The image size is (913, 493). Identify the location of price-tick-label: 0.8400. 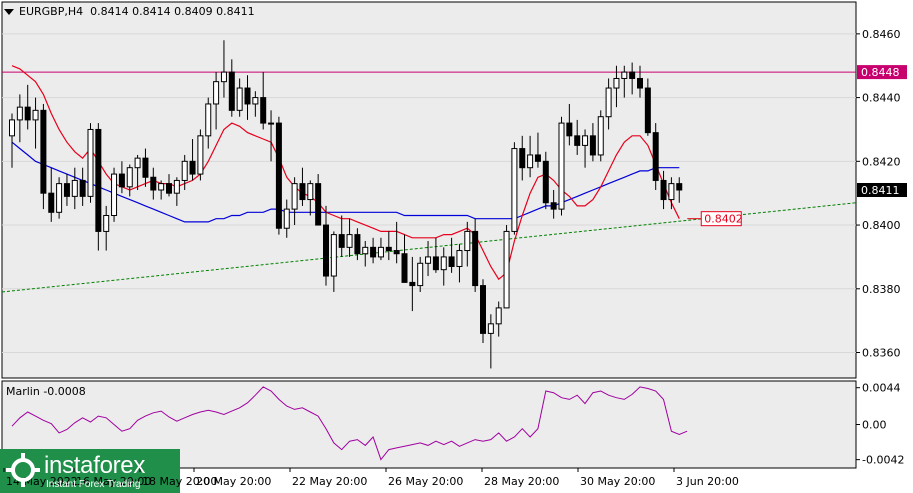
(881, 225).